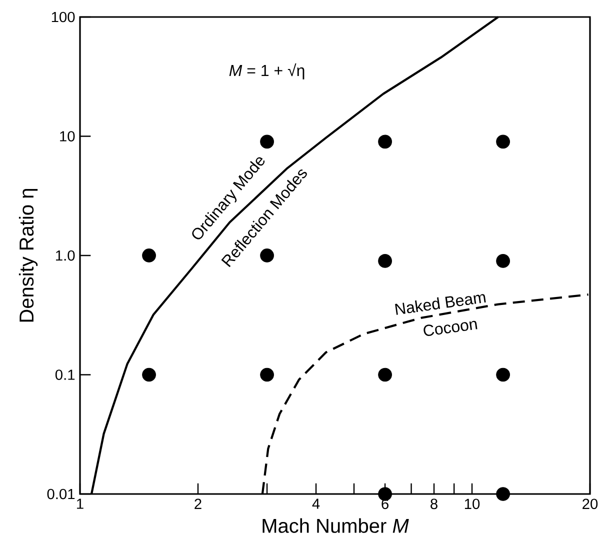 The image size is (600, 558). I want to click on annotation: Cocoon, so click(451, 328).